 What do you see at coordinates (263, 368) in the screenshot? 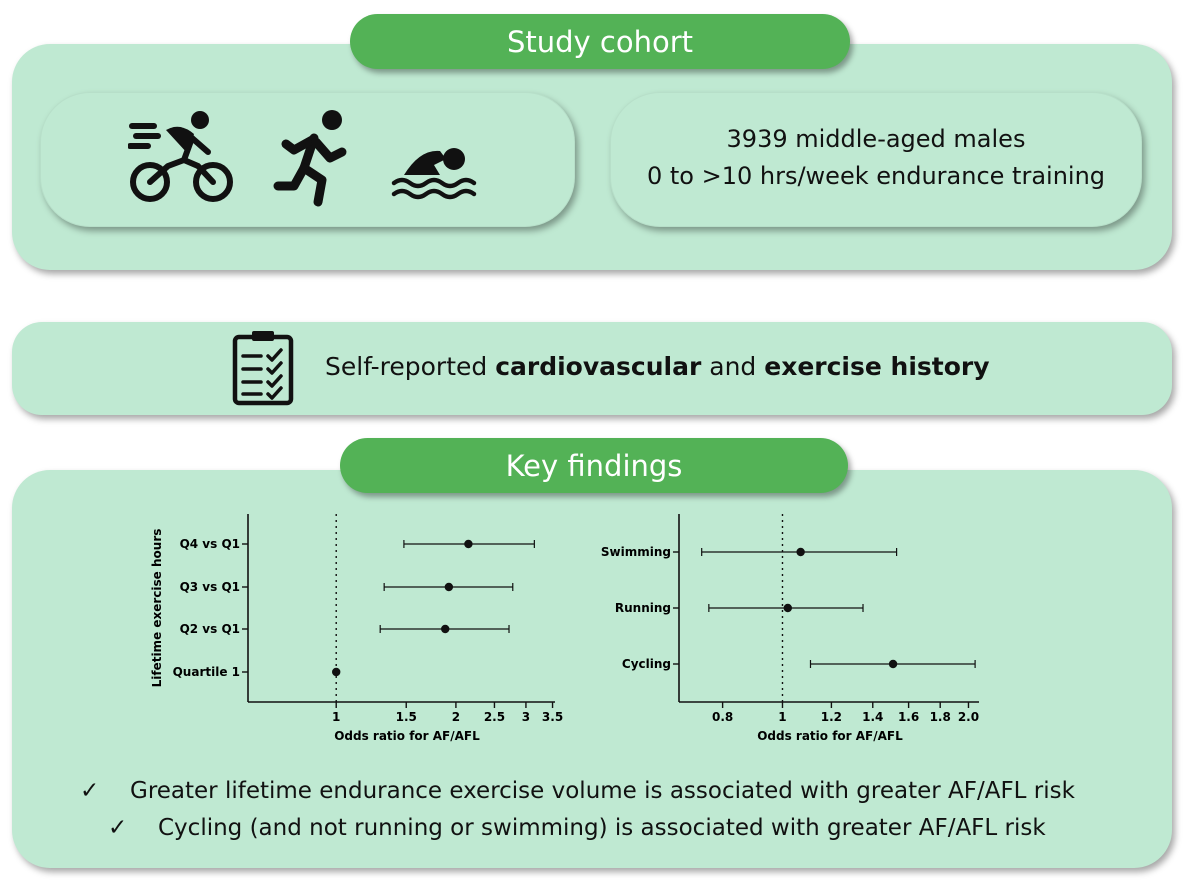
I see `clipboard-checklist-icon` at bounding box center [263, 368].